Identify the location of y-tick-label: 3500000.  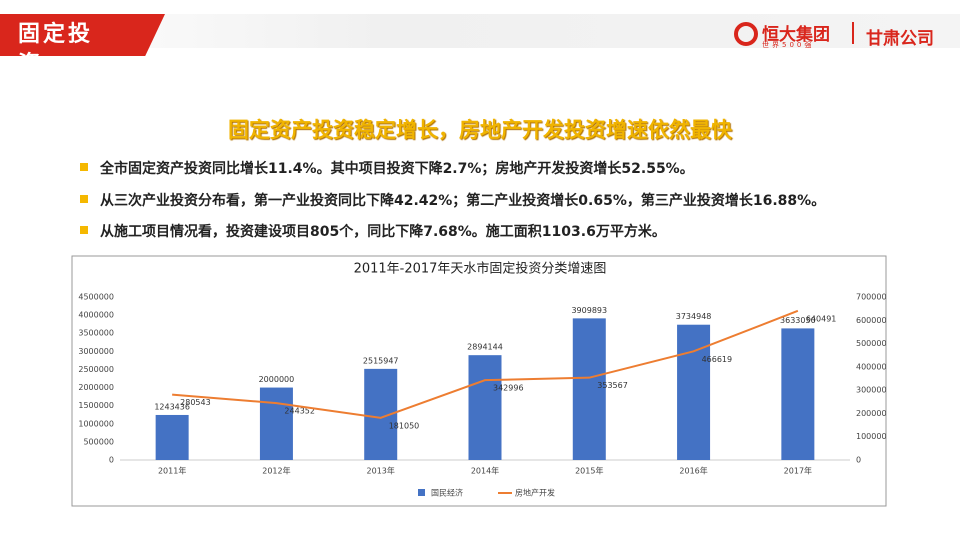
(96, 333).